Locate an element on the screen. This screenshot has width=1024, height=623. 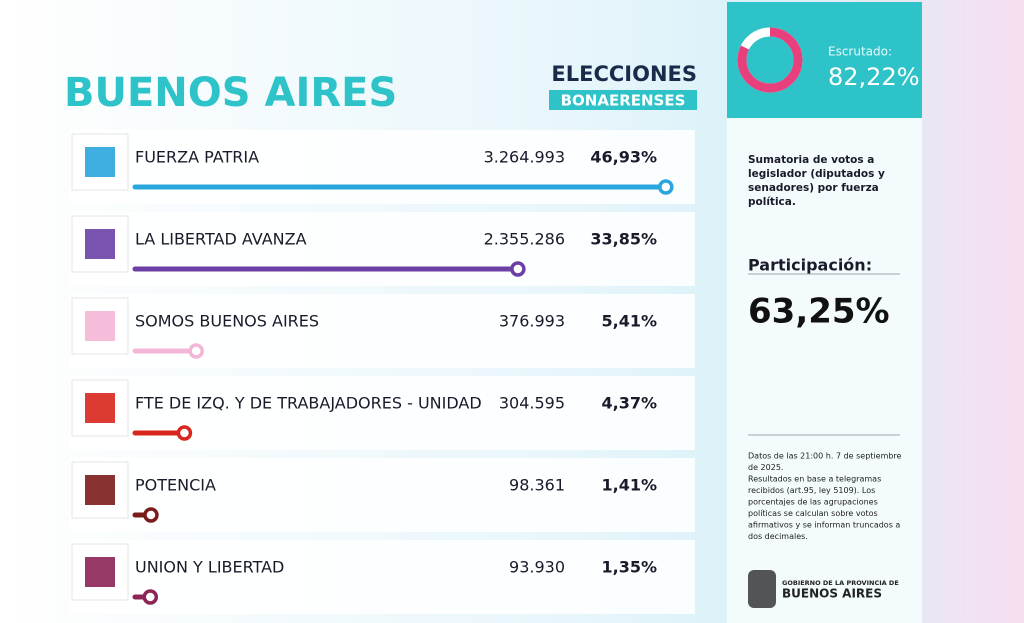
footnote: de 2025. is located at coordinates (765, 467).